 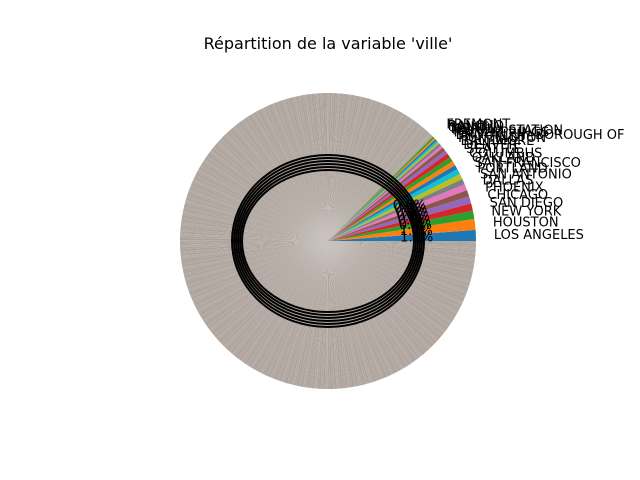 I want to click on slice-label: BROOKLYN (BOROUGH OF, so click(x=540, y=135).